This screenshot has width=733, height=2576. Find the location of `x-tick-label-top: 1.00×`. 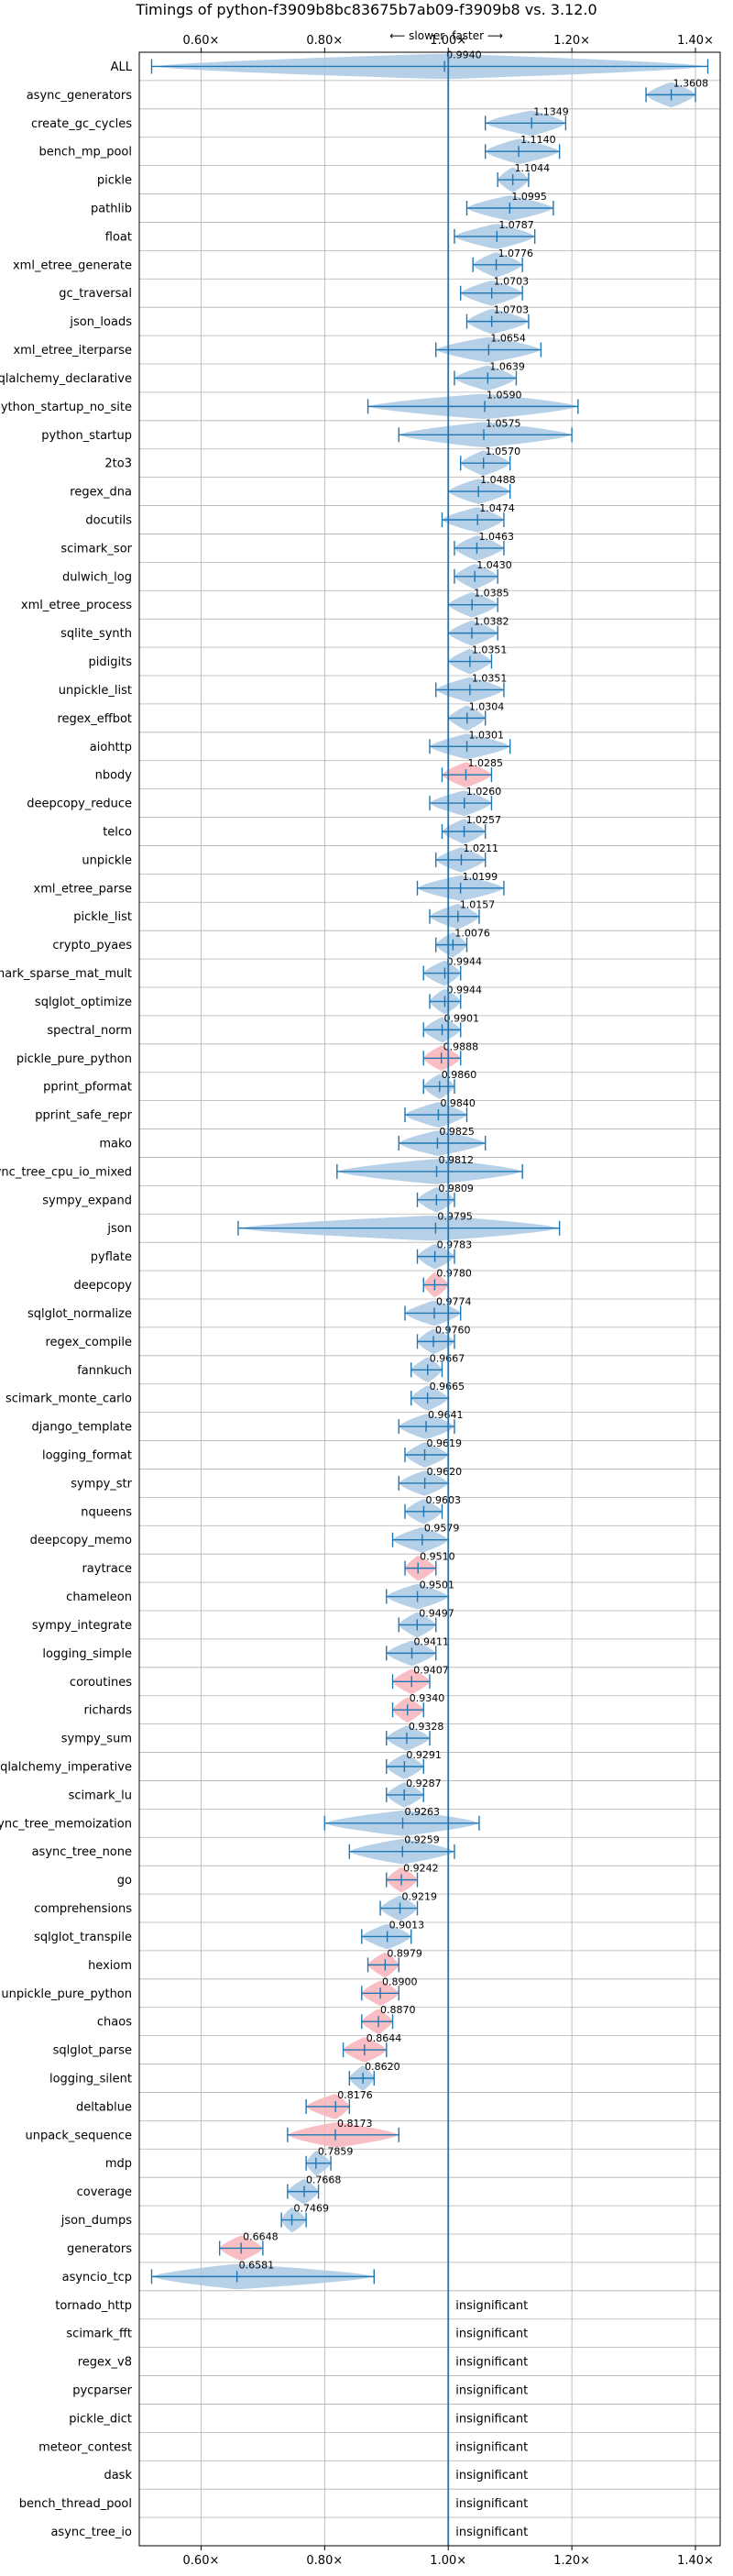

x-tick-label-top: 1.00× is located at coordinates (448, 41).